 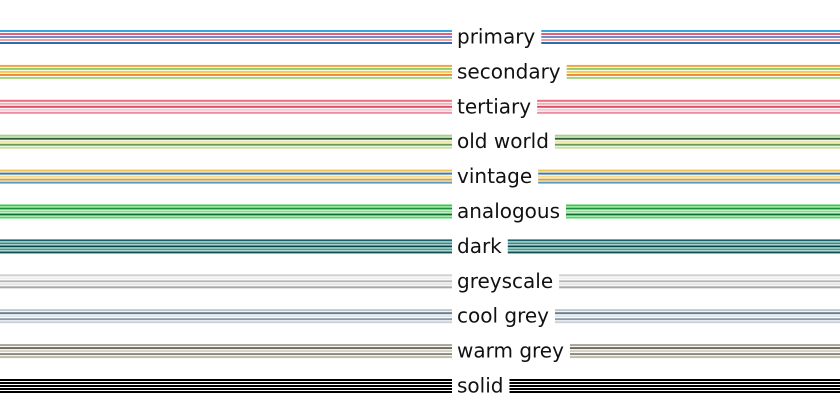 What do you see at coordinates (480, 386) in the screenshot?
I see `palette-name: solid` at bounding box center [480, 386].